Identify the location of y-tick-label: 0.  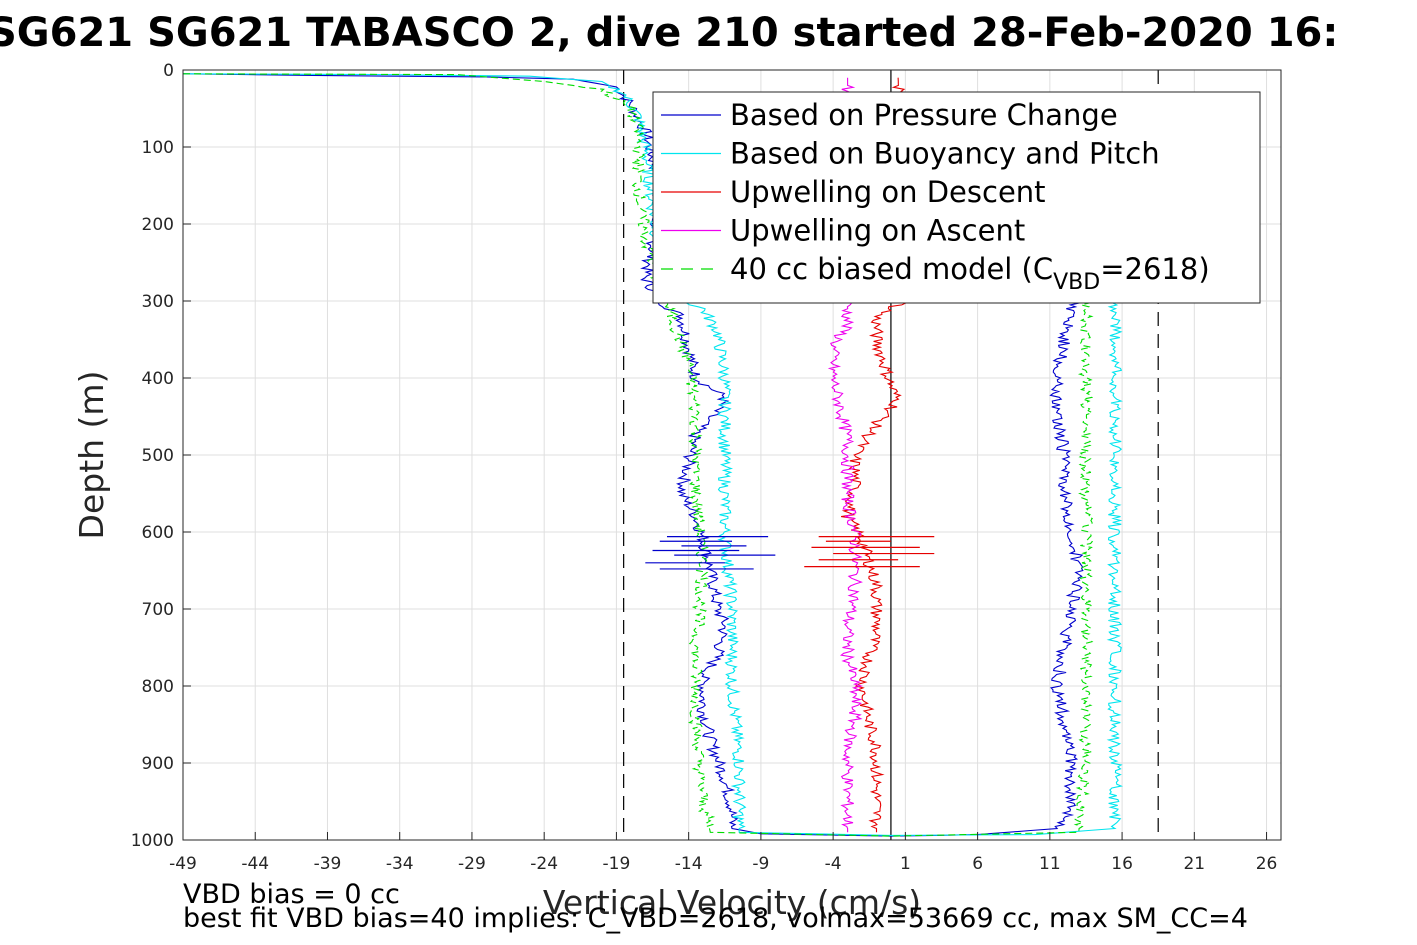
(168, 71).